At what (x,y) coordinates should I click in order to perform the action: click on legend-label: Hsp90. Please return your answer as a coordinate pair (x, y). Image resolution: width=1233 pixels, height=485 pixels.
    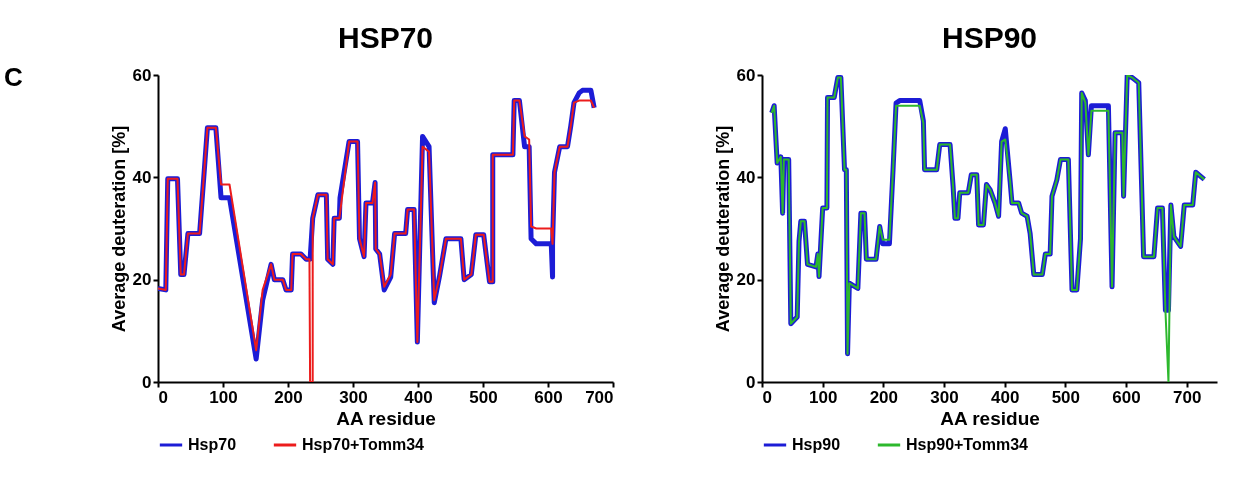
    Looking at the image, I should click on (816, 444).